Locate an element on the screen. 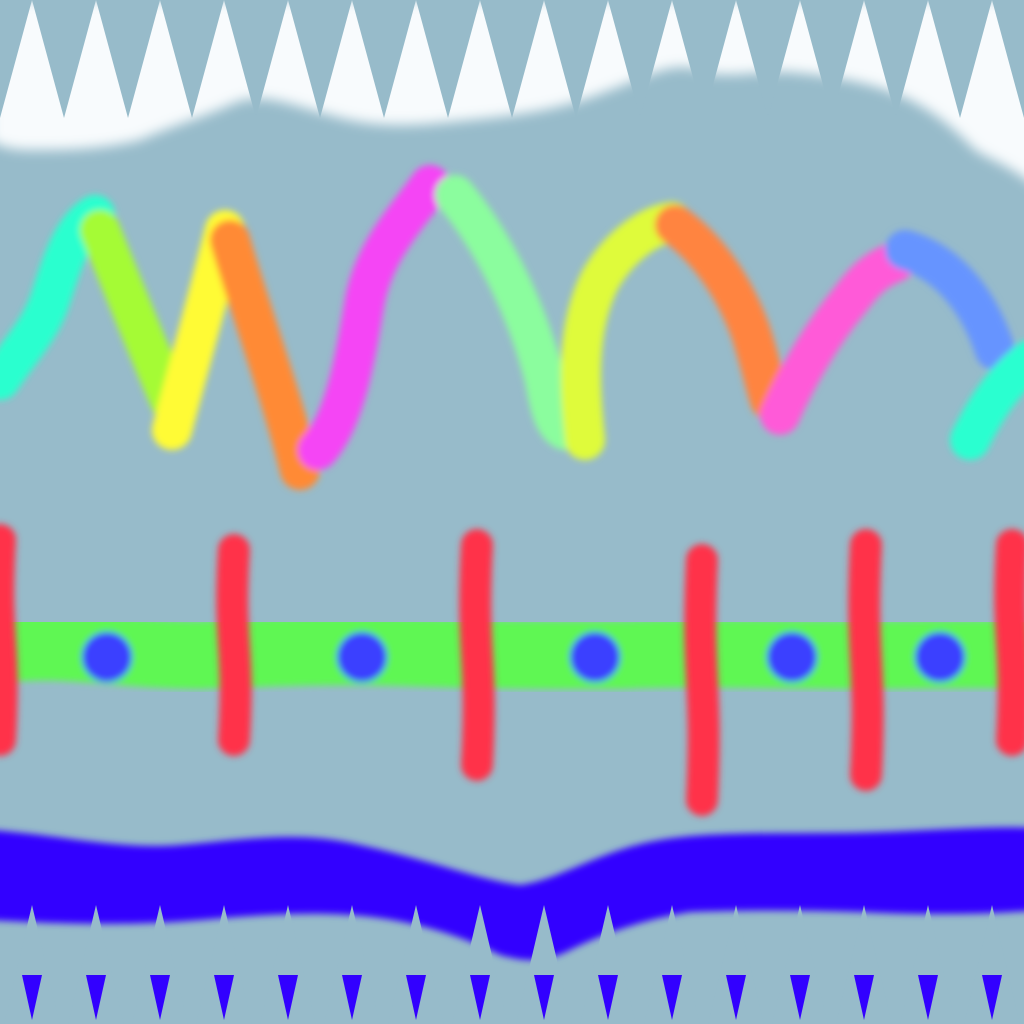 This screenshot has height=1024, width=1024. blue-river is located at coordinates (512, 893).